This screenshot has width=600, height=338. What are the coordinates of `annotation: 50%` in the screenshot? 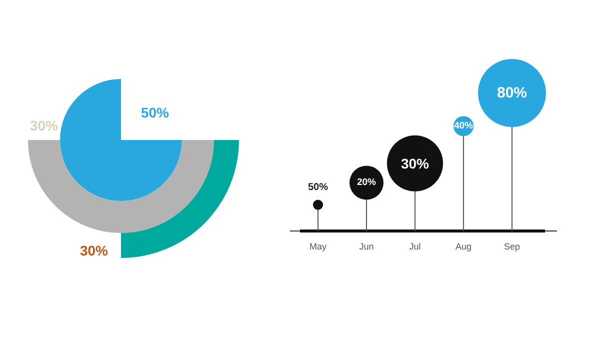 It's located at (318, 188).